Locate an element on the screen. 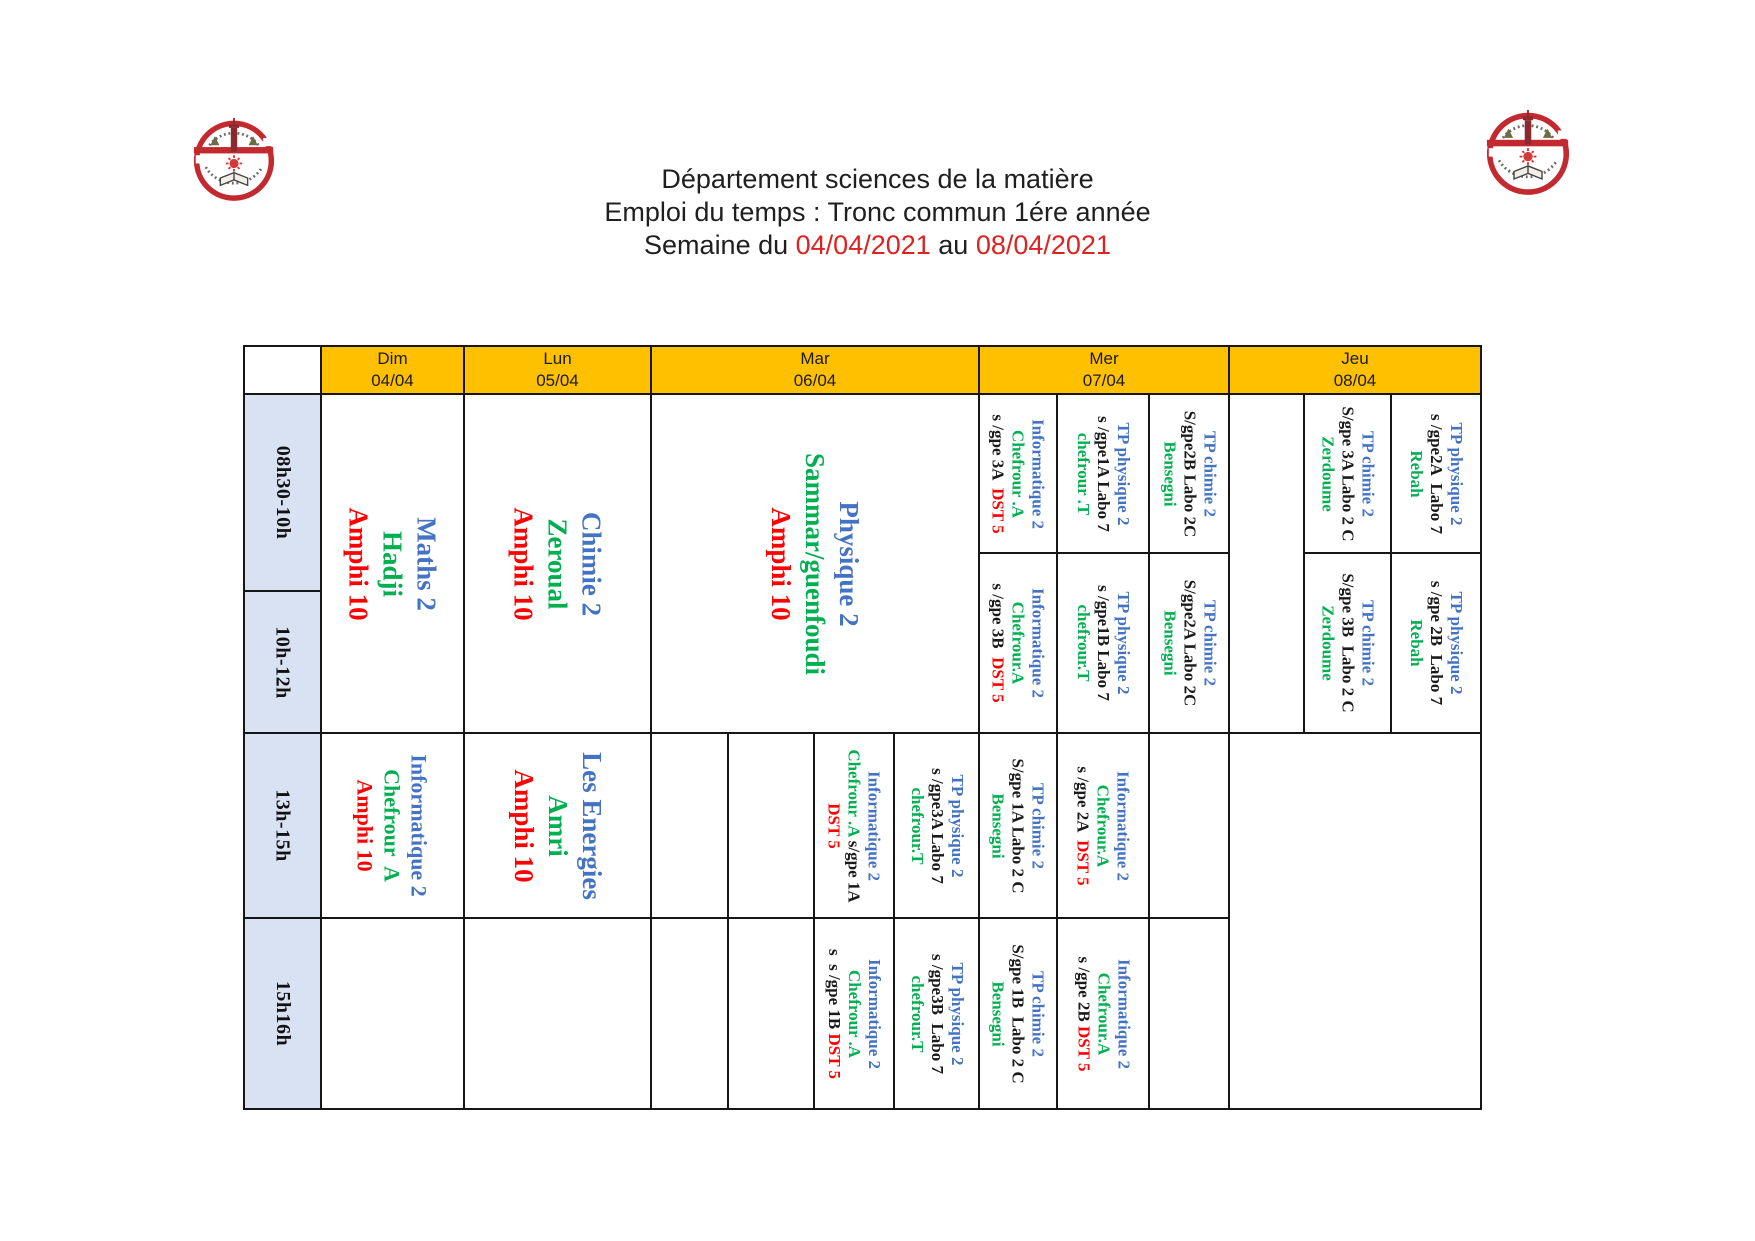 The width and height of the screenshot is (1755, 1241). text-segment: Amri is located at coordinates (557, 825).